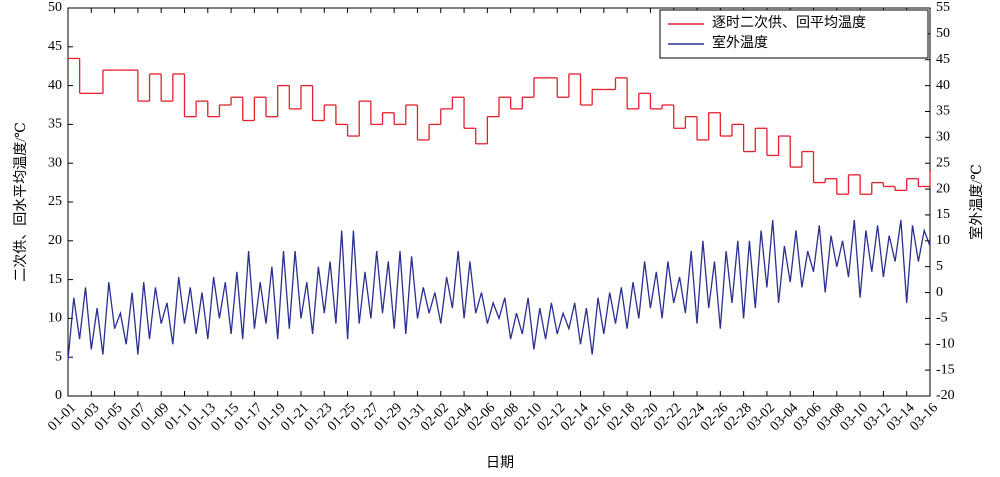 The height and width of the screenshot is (477, 1000). What do you see at coordinates (55, 279) in the screenshot?
I see `y-tick-label: 15` at bounding box center [55, 279].